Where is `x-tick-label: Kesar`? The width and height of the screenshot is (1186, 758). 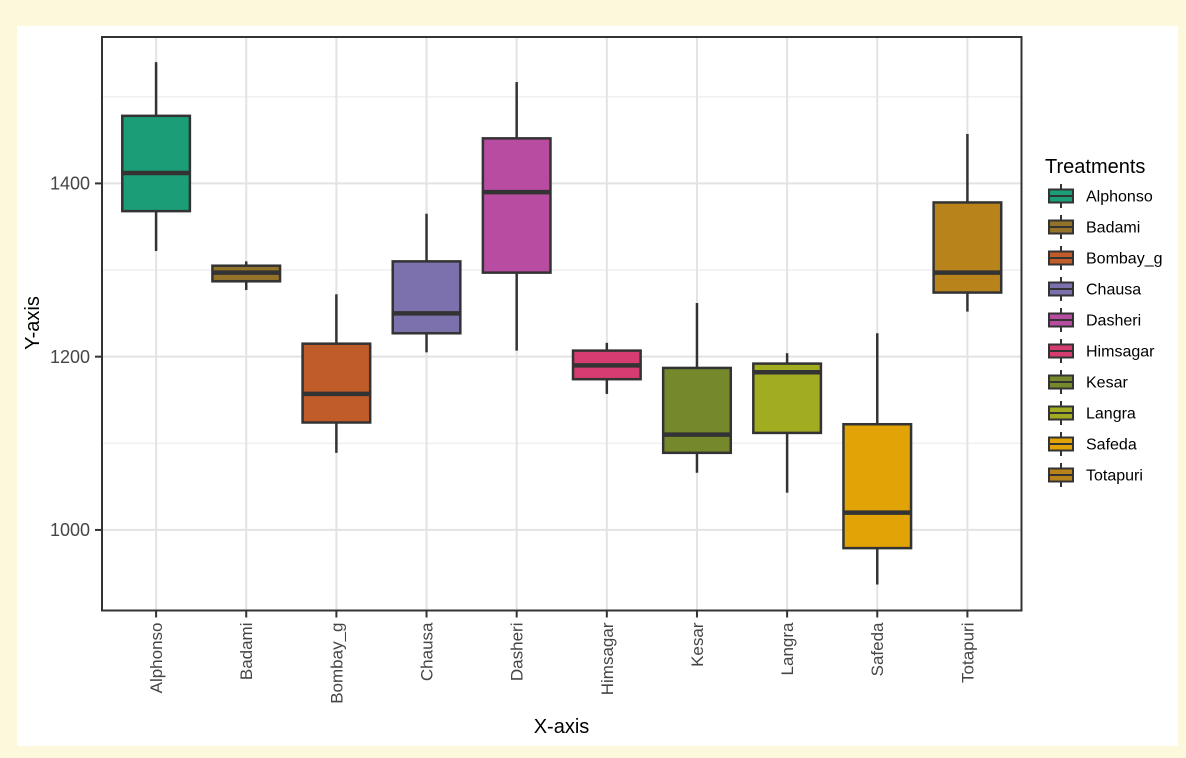
x-tick-label: Kesar is located at coordinates (697, 644).